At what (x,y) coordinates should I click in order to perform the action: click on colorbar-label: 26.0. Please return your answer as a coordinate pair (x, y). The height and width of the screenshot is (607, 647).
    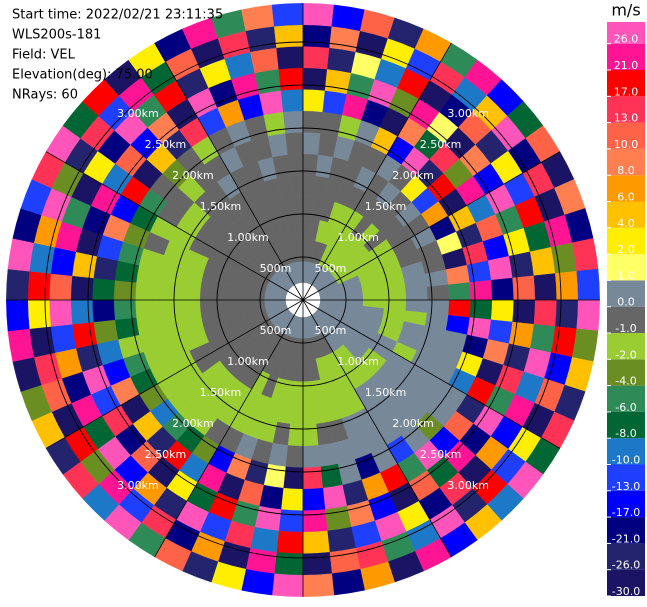
    Looking at the image, I should click on (626, 39).